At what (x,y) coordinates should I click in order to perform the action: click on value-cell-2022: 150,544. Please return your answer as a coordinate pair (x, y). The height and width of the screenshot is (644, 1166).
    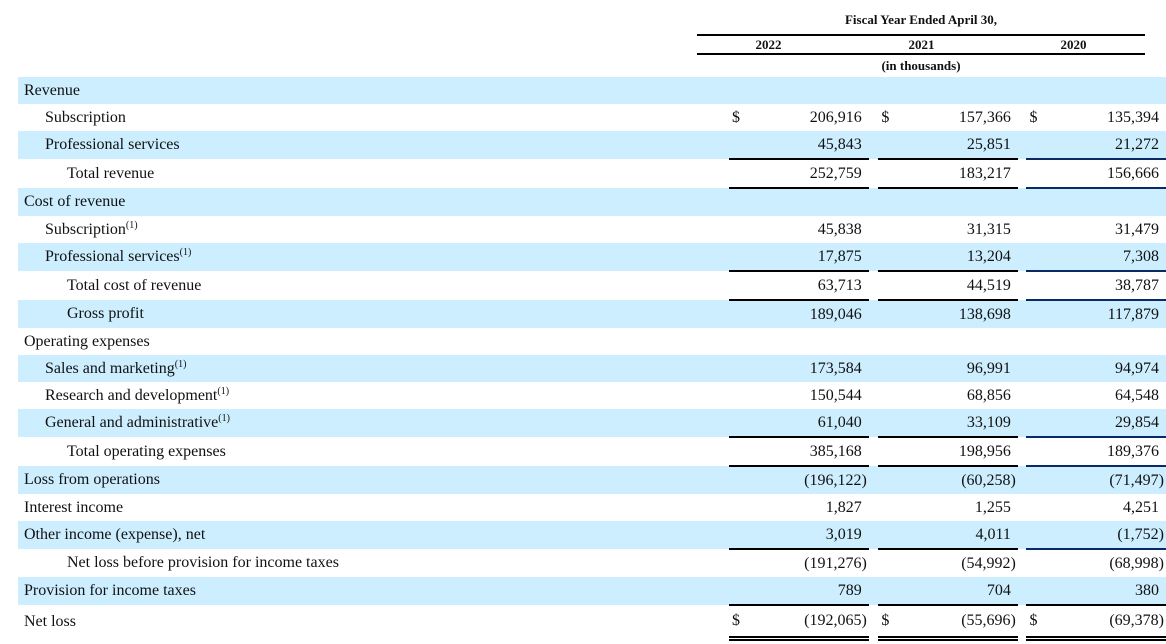
    Looking at the image, I should click on (799, 395).